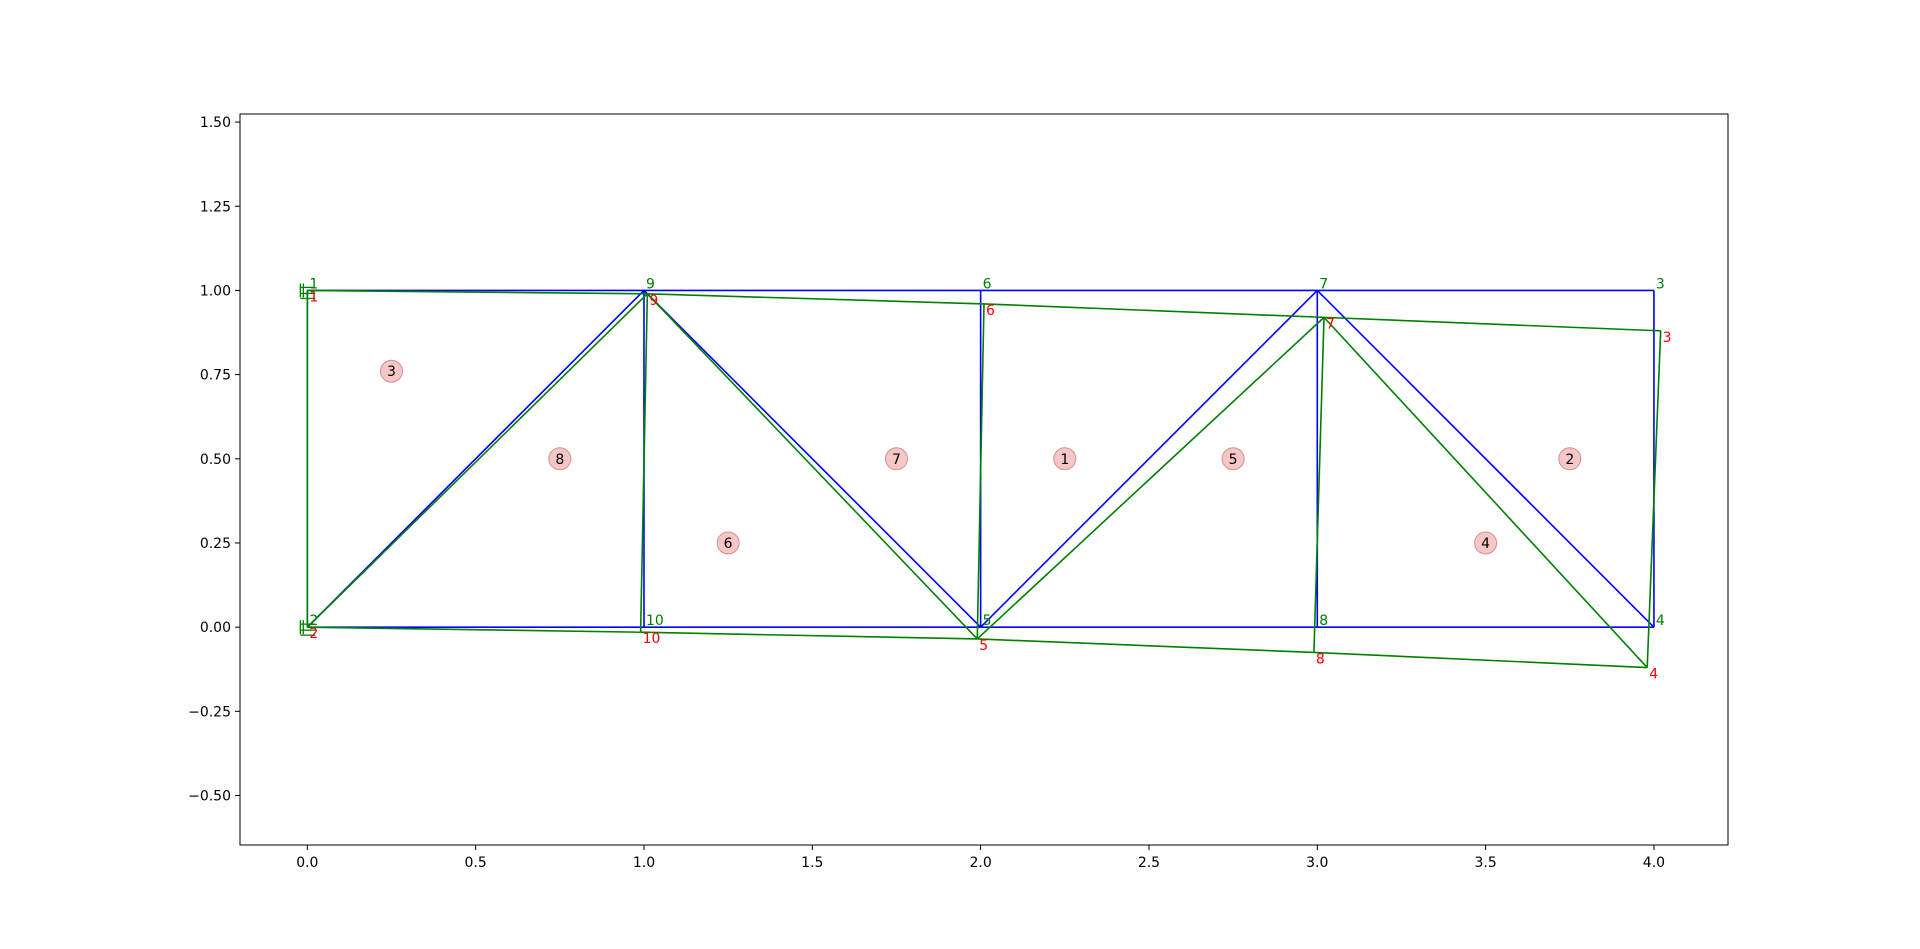  What do you see at coordinates (1667, 338) in the screenshot?
I see `deformed-node-label: 3` at bounding box center [1667, 338].